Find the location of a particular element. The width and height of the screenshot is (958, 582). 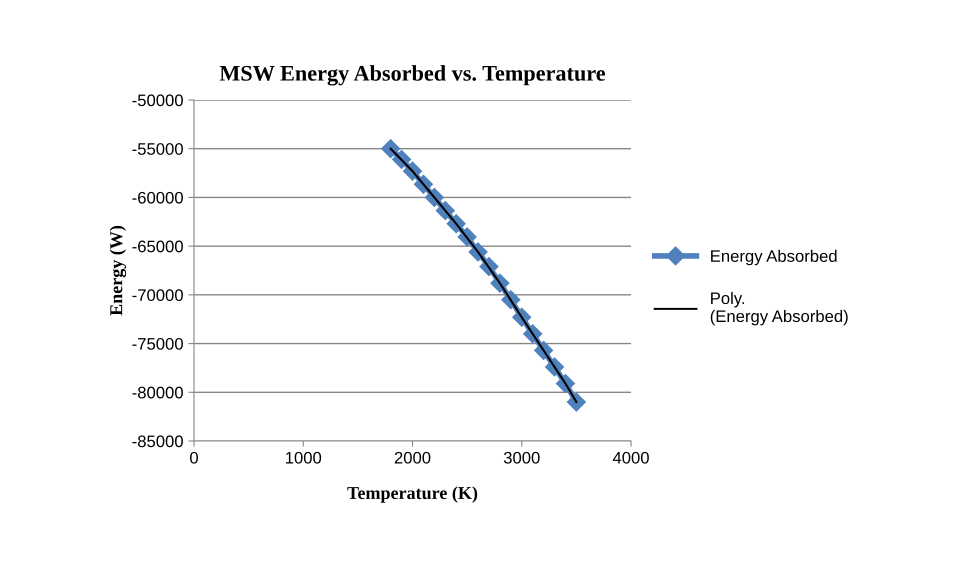

x-tick-label: 2000 is located at coordinates (412, 458).